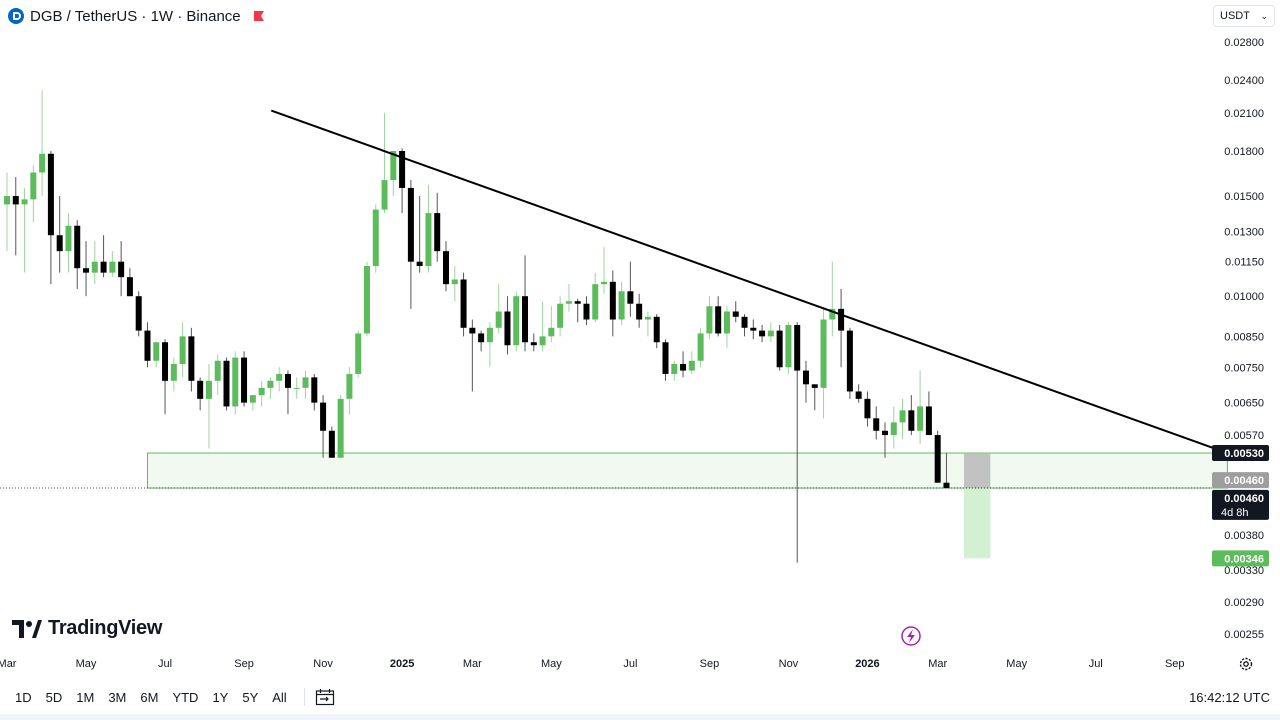  Describe the element at coordinates (1244, 603) in the screenshot. I see `y-tick-label: 0.00290` at that location.